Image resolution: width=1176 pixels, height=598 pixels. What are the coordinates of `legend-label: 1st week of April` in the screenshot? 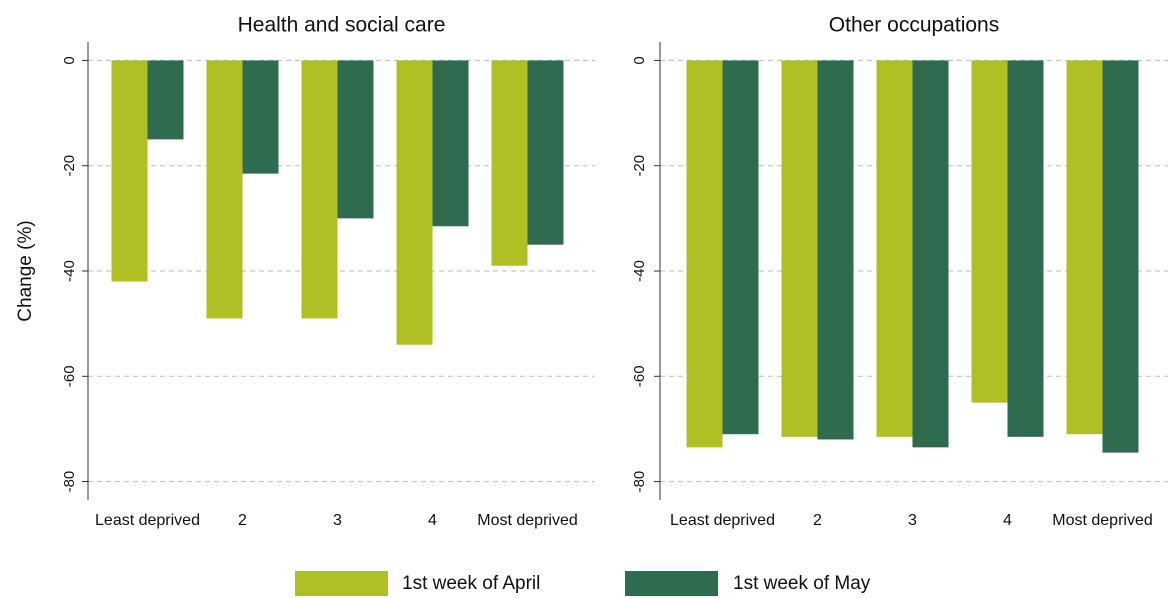 It's located at (471, 583).